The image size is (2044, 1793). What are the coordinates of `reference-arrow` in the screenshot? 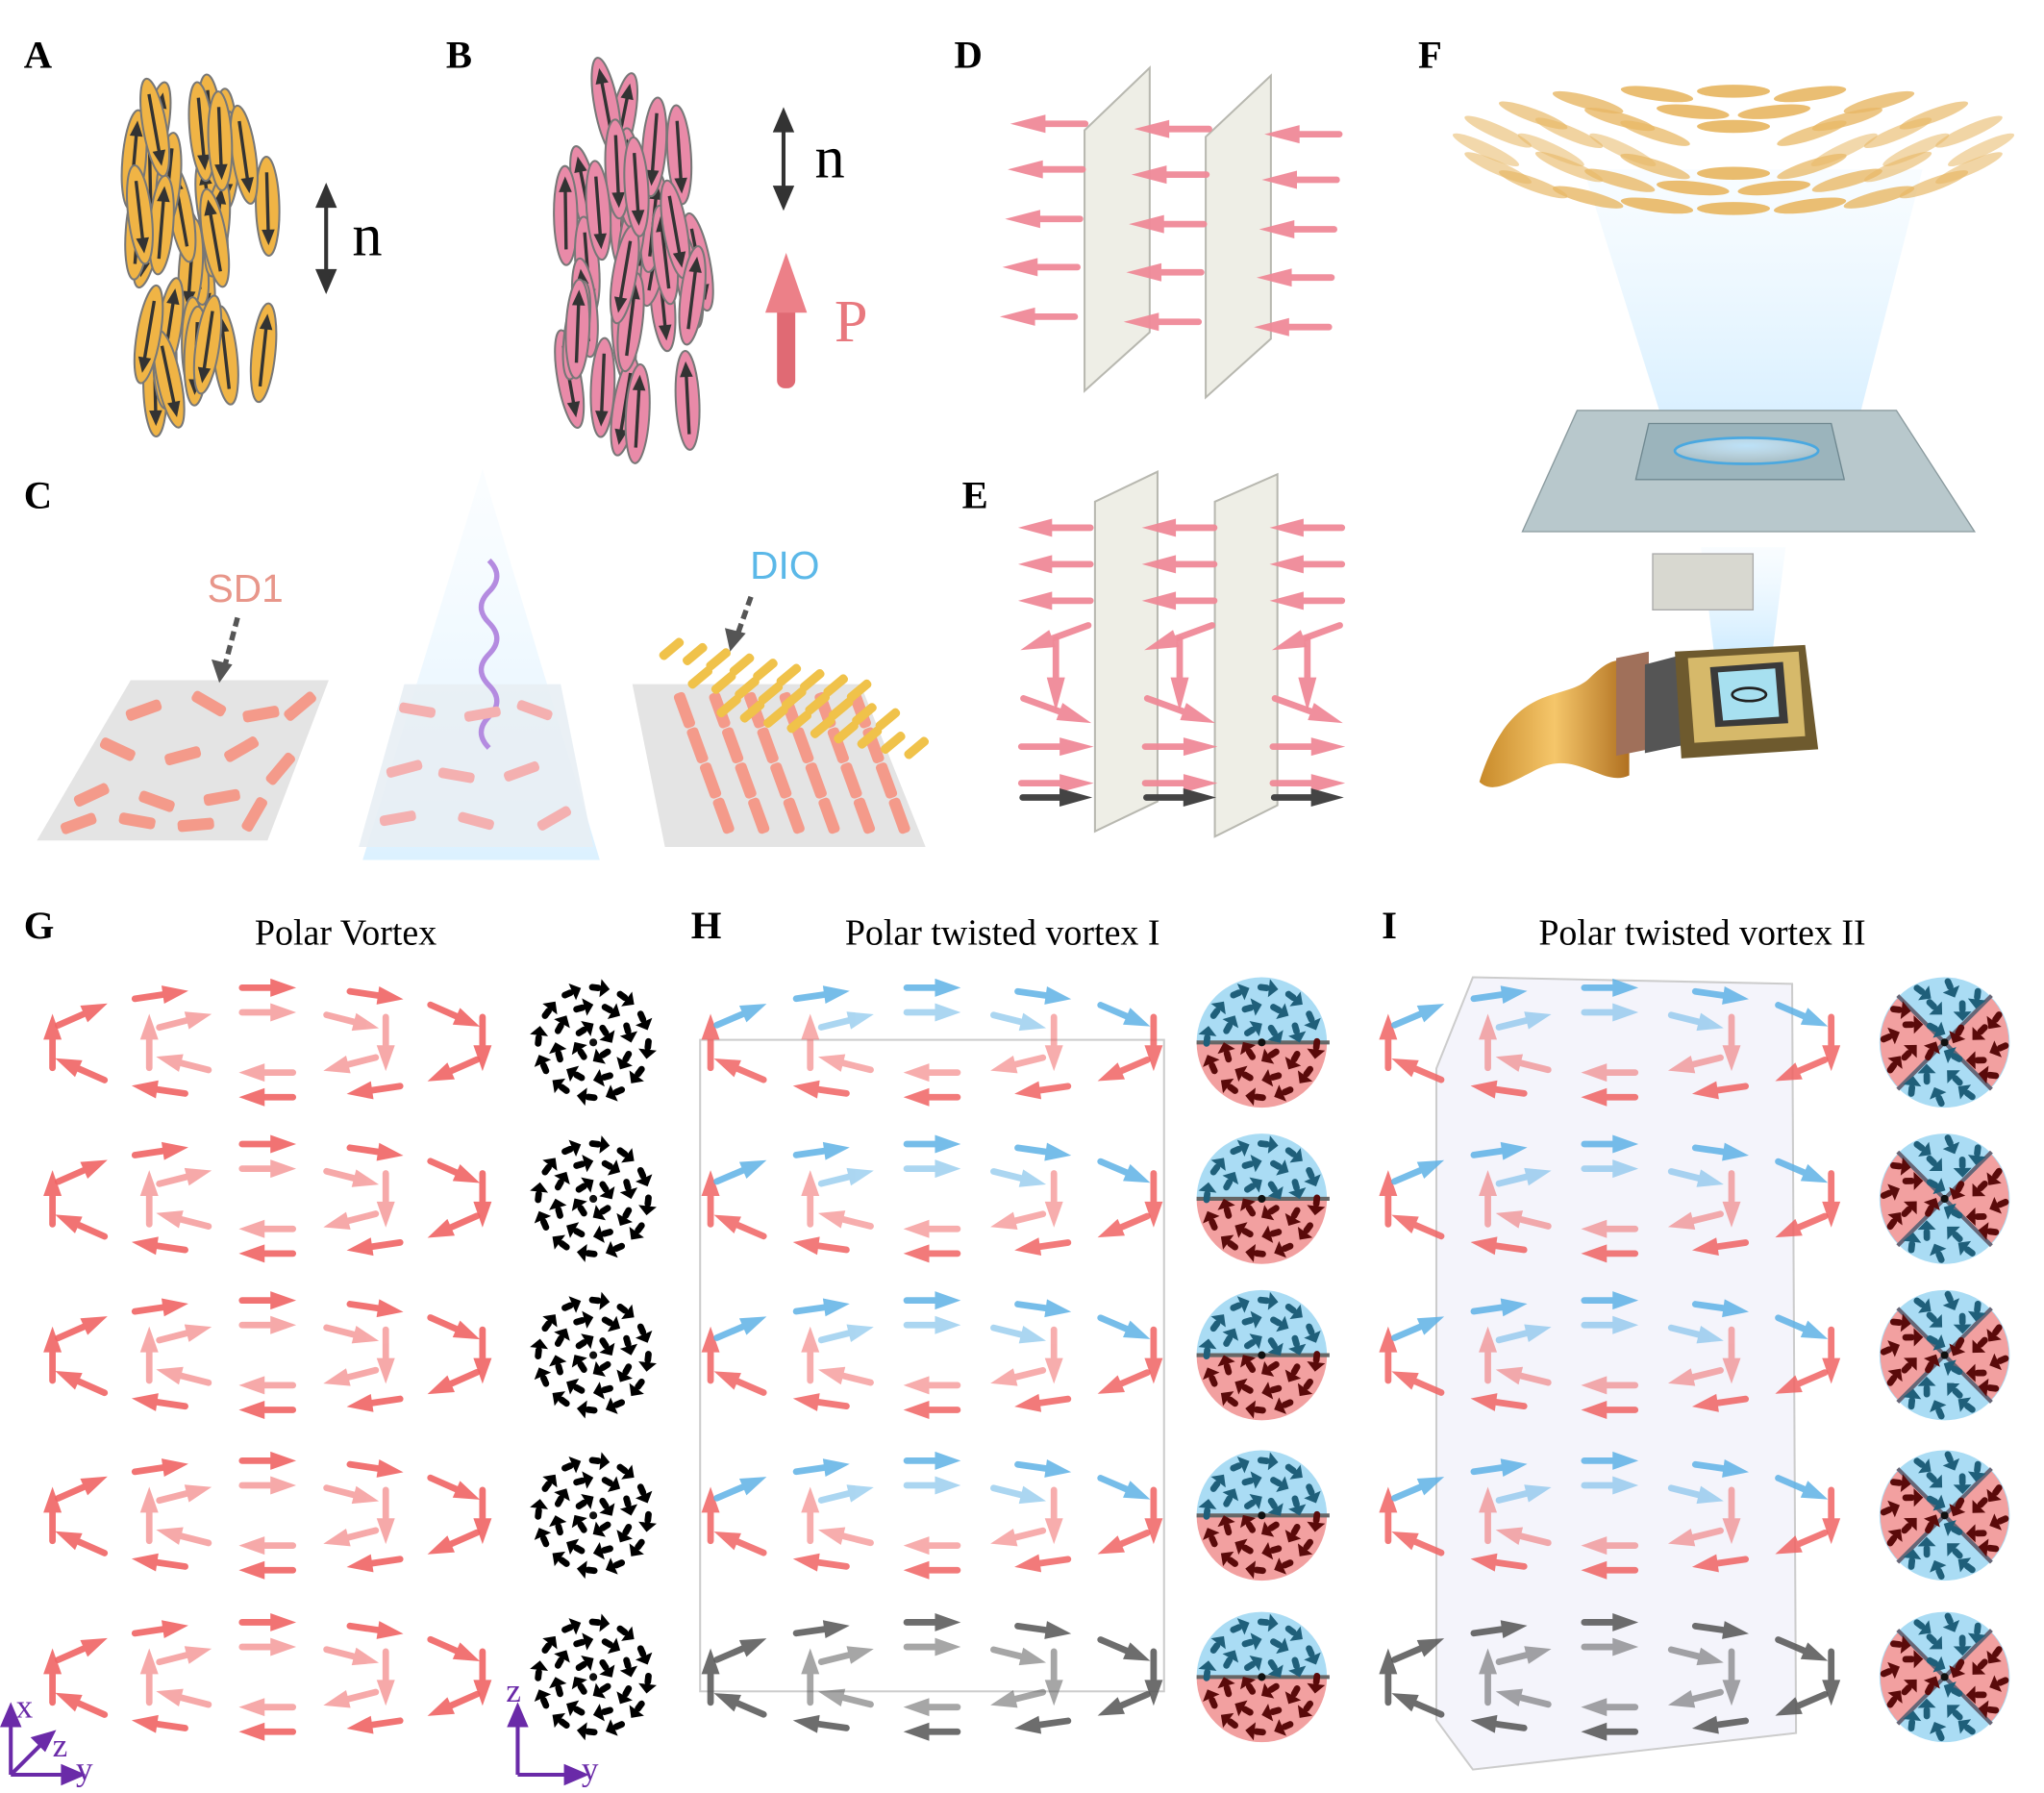 It's located at (1179, 797).